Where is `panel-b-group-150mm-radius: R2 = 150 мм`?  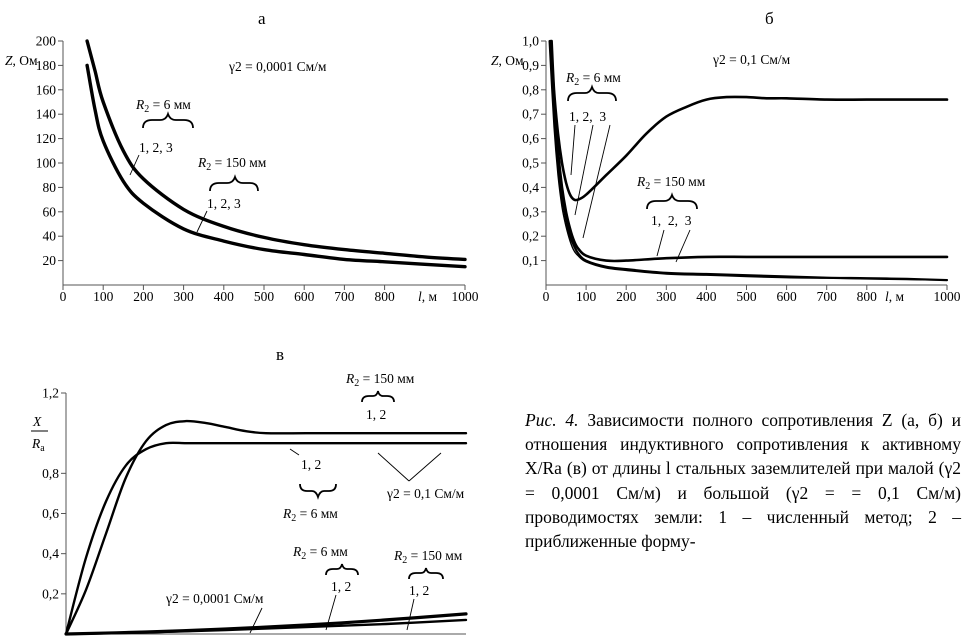 panel-b-group-150mm-radius: R2 = 150 мм is located at coordinates (671, 183).